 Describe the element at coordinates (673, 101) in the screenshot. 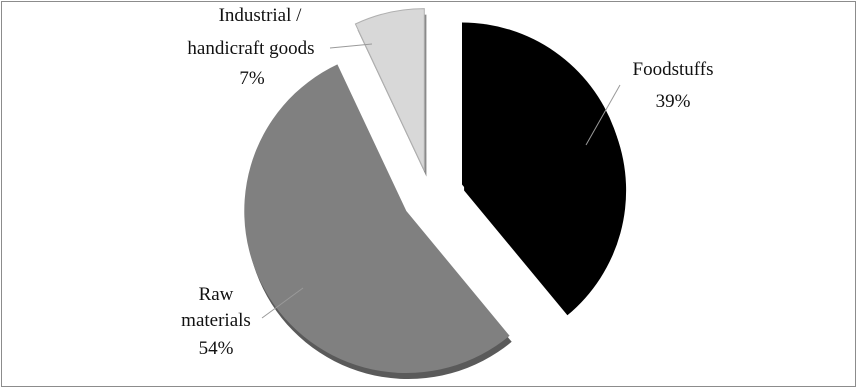

I see `slice-value-foodstuffs: 39%` at that location.